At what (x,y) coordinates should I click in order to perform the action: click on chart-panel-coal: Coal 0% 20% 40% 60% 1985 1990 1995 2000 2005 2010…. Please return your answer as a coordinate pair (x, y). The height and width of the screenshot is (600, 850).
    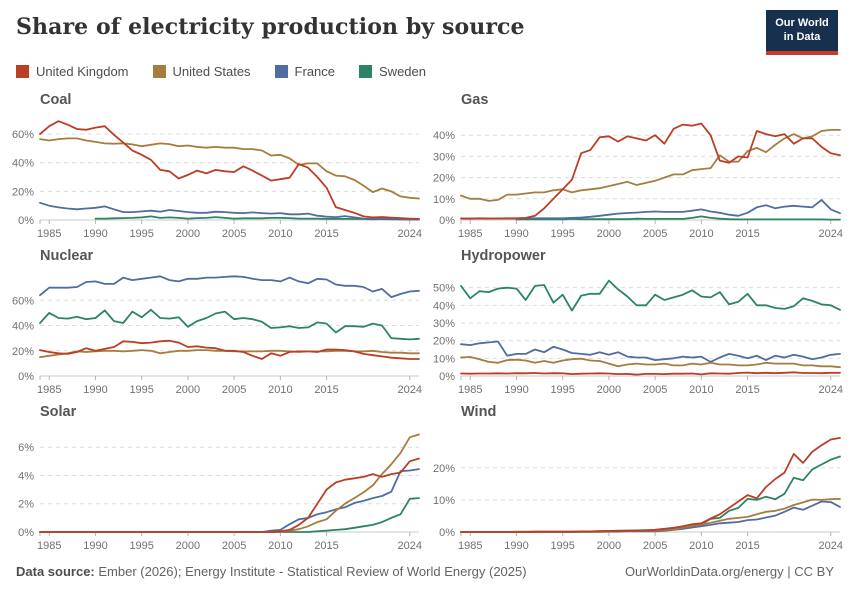
    Looking at the image, I should click on (215, 166).